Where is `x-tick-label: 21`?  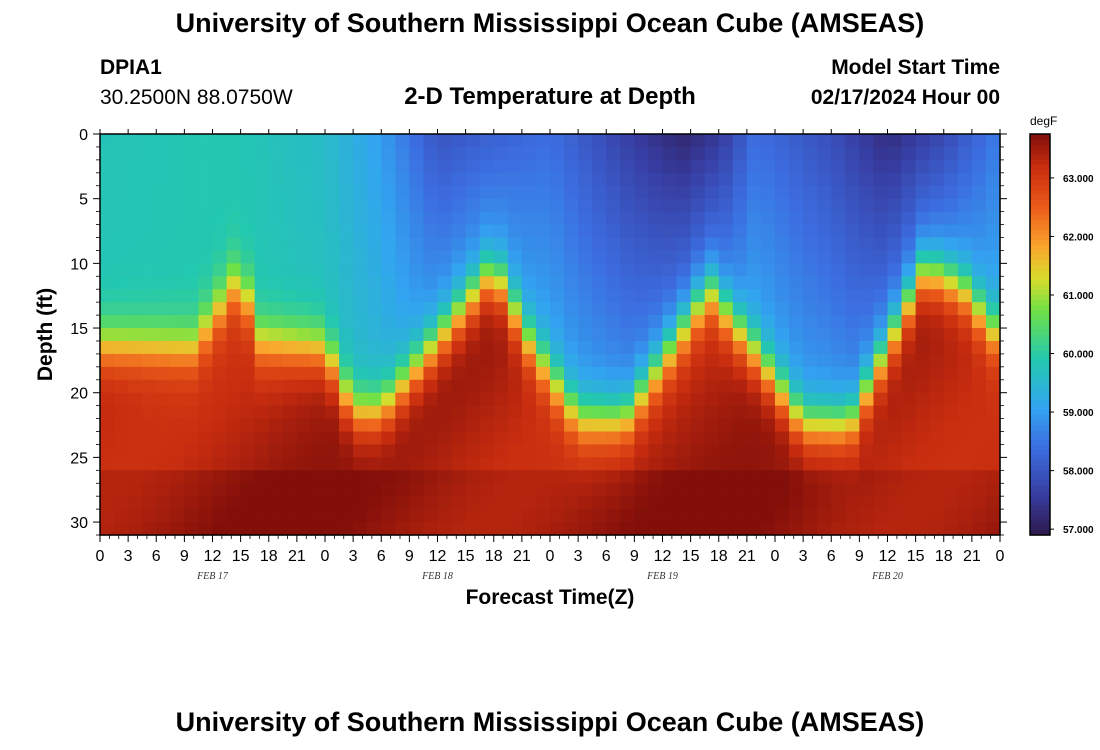 x-tick-label: 21 is located at coordinates (297, 556).